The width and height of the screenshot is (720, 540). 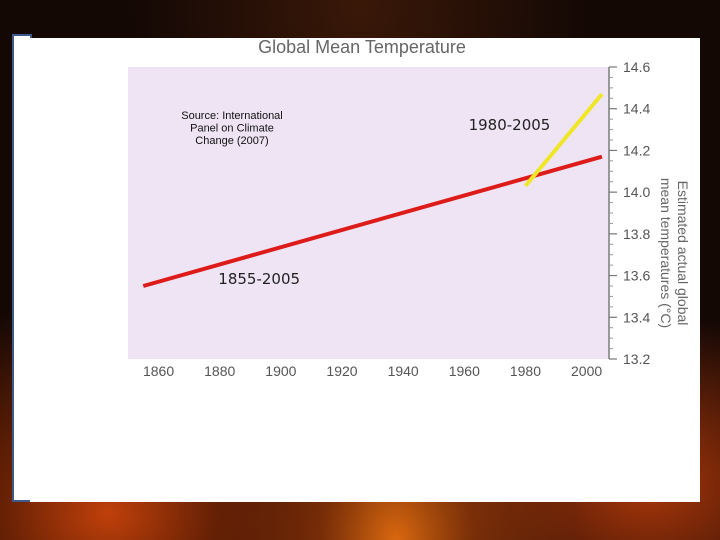 What do you see at coordinates (372, 371) in the screenshot?
I see `x-axis: 1860 1880 1900 1920 1940 1960 1980 2000` at bounding box center [372, 371].